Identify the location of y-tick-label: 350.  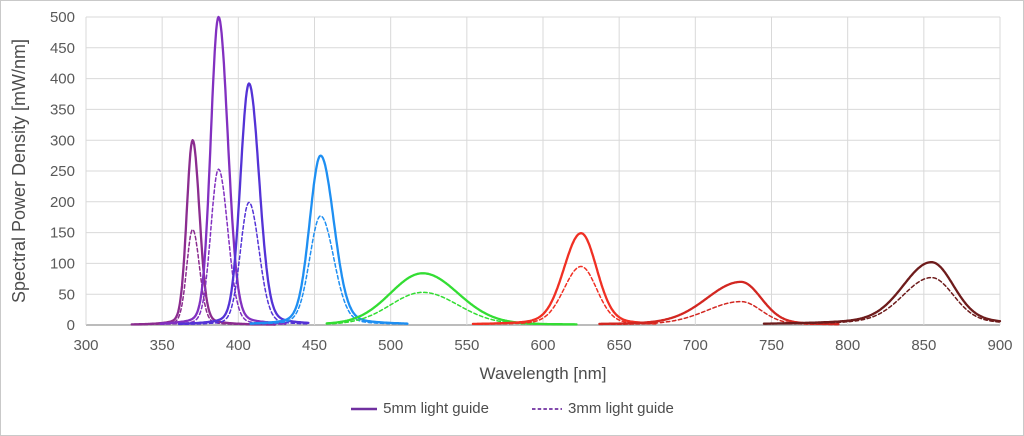
(62, 110).